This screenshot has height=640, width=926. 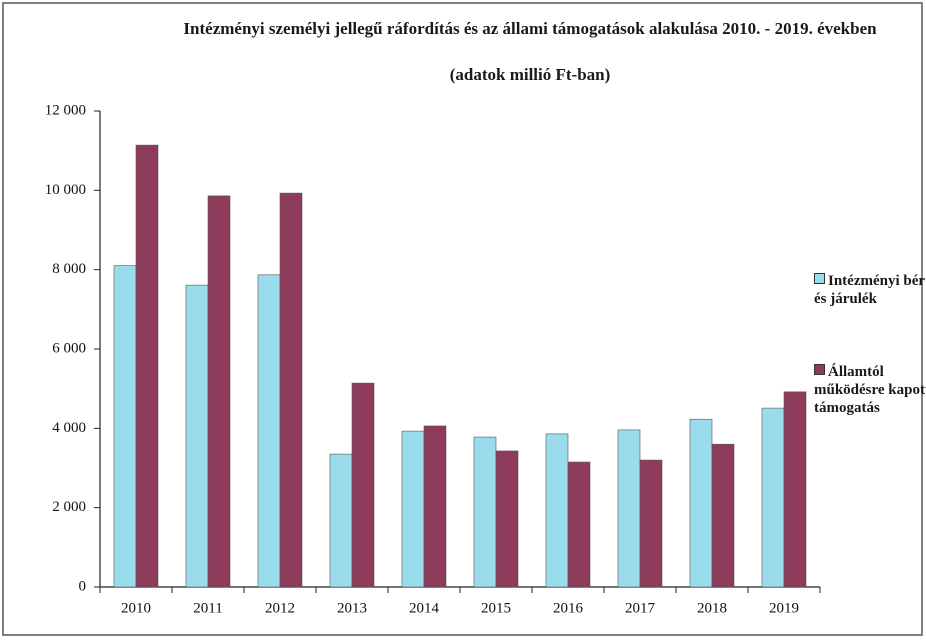 What do you see at coordinates (784, 608) in the screenshot?
I see `x-tick-label: 2019` at bounding box center [784, 608].